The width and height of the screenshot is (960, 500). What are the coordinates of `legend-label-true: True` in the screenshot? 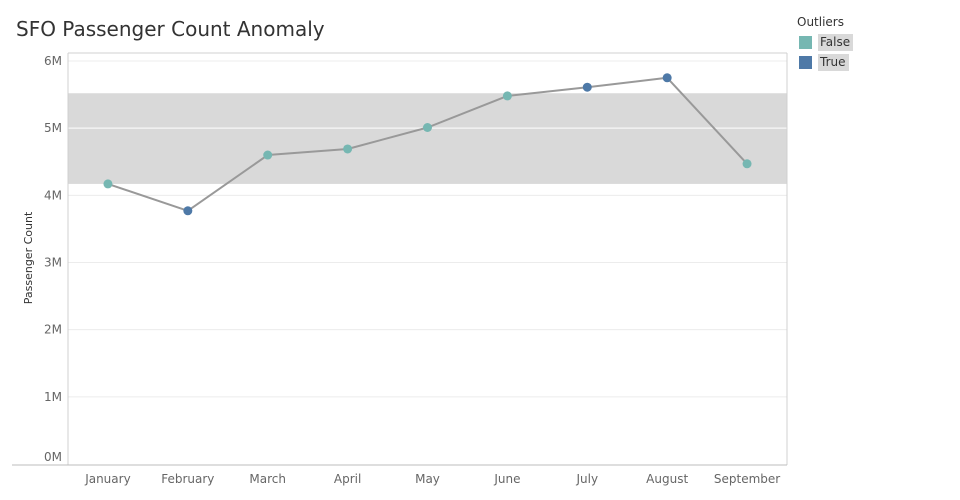 It's located at (833, 62).